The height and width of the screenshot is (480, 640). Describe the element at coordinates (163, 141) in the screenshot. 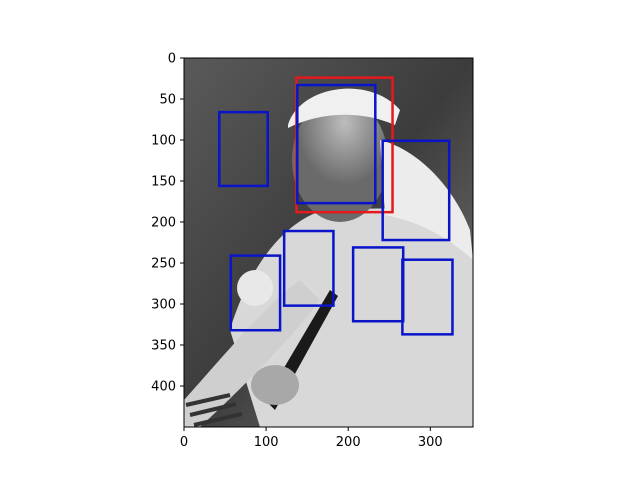

I see `y-tick-label-2: 100` at that location.